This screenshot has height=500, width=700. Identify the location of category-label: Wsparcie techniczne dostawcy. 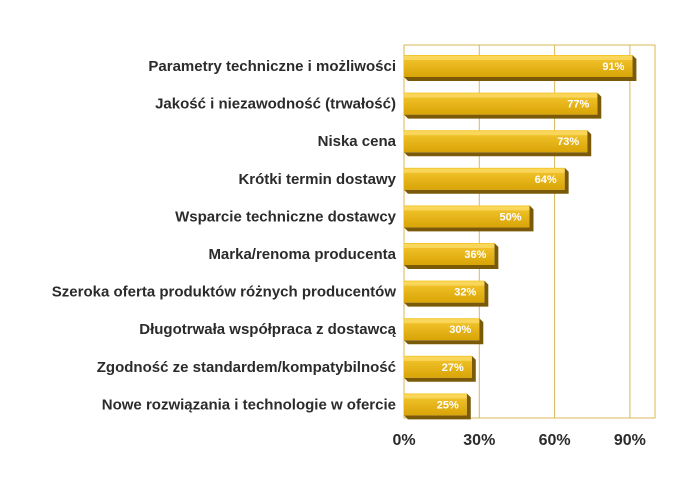
(286, 216).